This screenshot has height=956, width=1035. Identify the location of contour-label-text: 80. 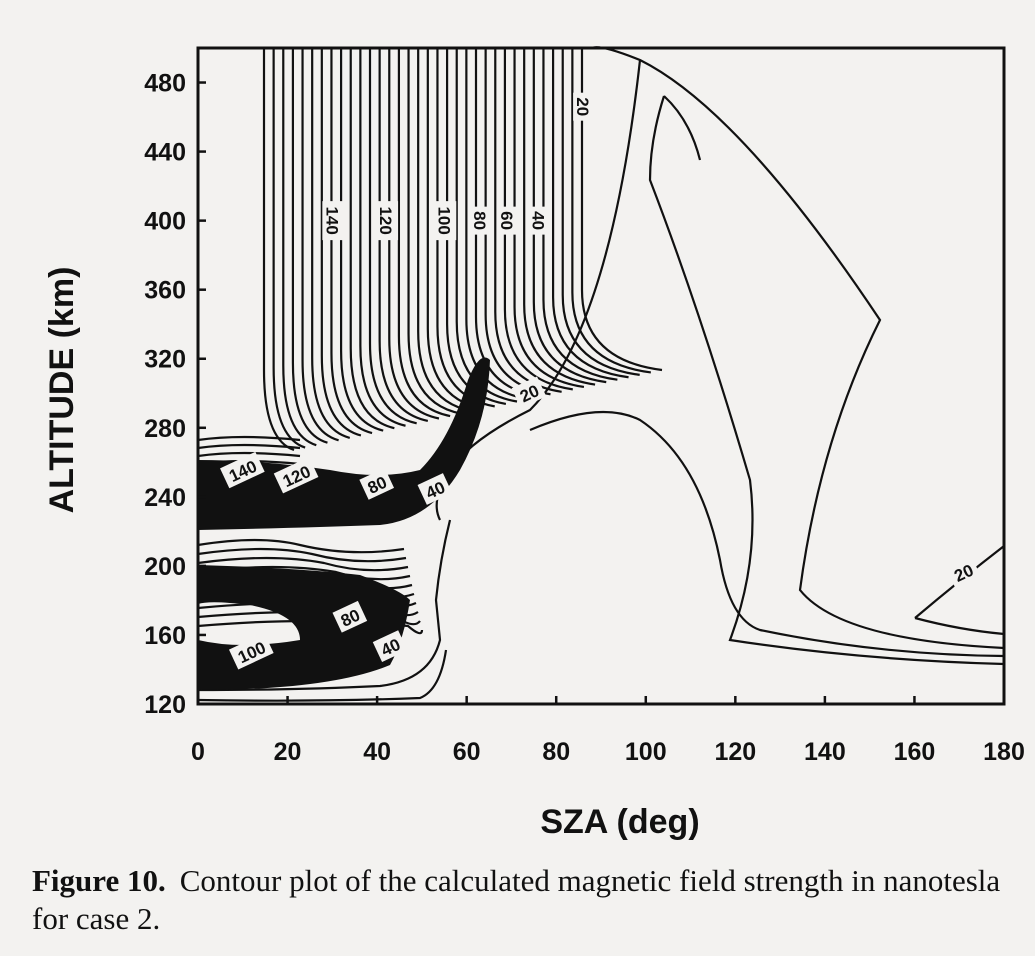
(479, 220).